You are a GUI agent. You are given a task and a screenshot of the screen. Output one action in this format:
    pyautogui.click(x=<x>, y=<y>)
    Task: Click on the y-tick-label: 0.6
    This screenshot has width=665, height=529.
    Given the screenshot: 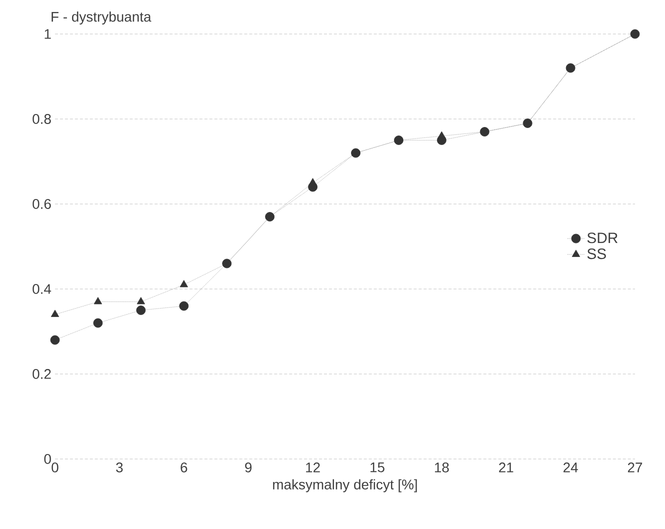 What is the action you would take?
    pyautogui.click(x=41, y=204)
    